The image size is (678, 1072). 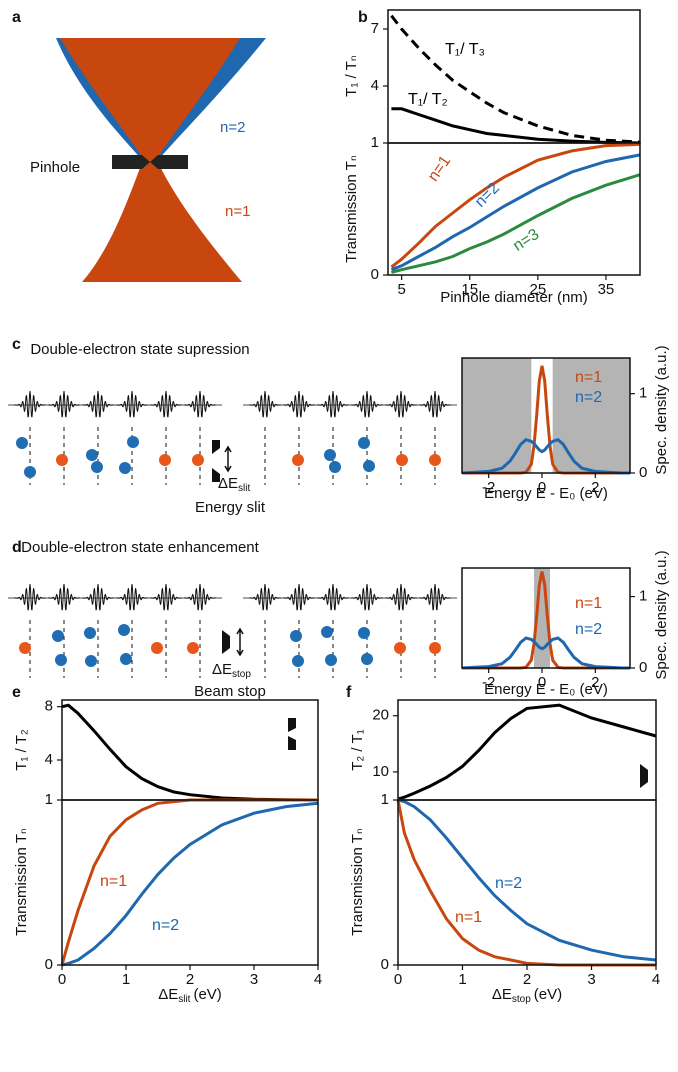 I want to click on y-tick-label: 4, so click(x=375, y=85).